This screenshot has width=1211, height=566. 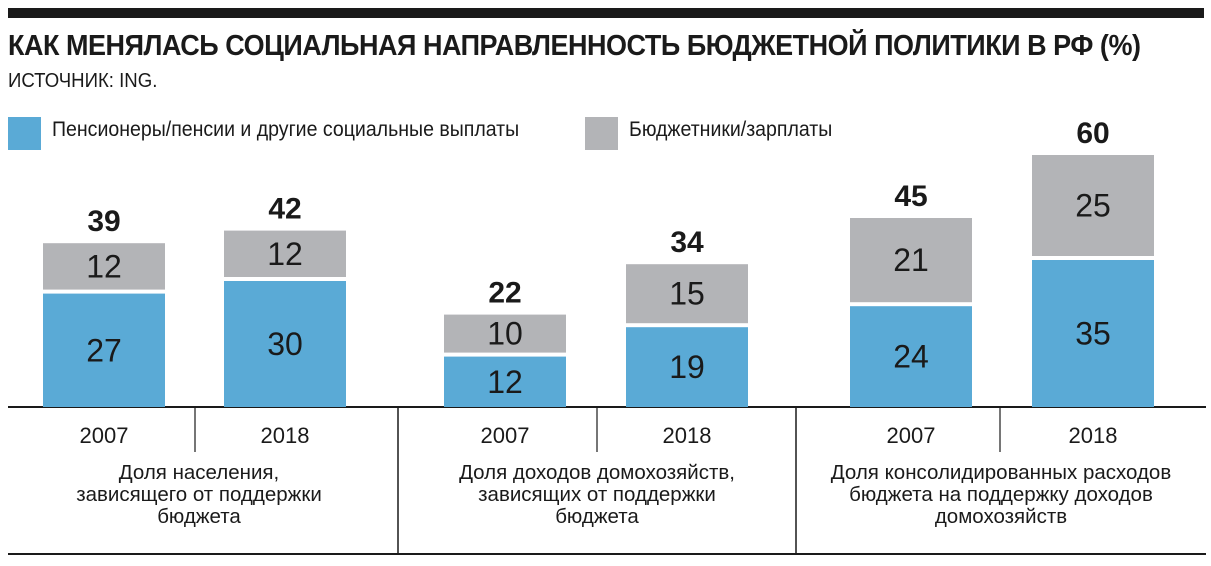 I want to click on total-label-g1-2007: 39, so click(x=103, y=221).